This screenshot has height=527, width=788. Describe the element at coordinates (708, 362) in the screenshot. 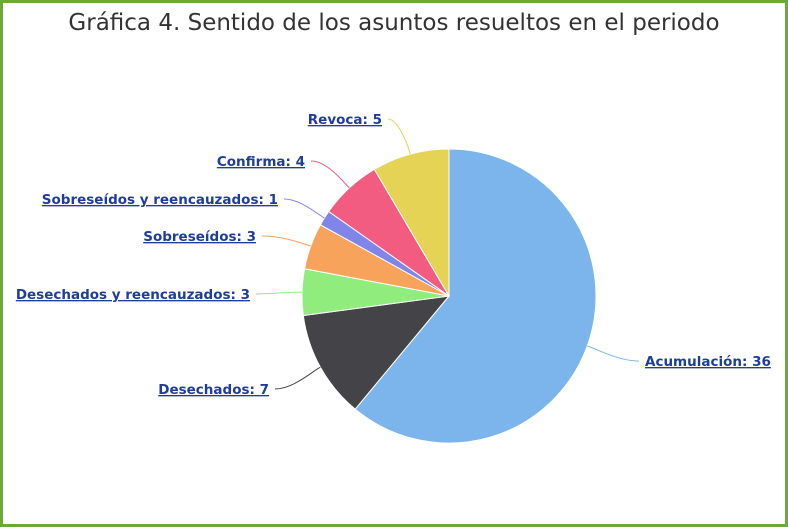

I see `data-label-acumulacion: Acumulación: 36` at that location.